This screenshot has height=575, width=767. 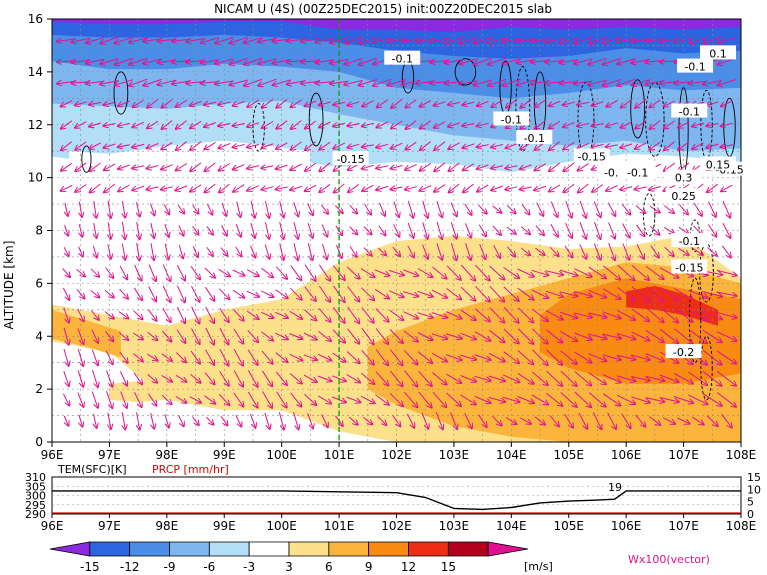 I want to click on y-tick-label: 12, so click(x=35, y=125).